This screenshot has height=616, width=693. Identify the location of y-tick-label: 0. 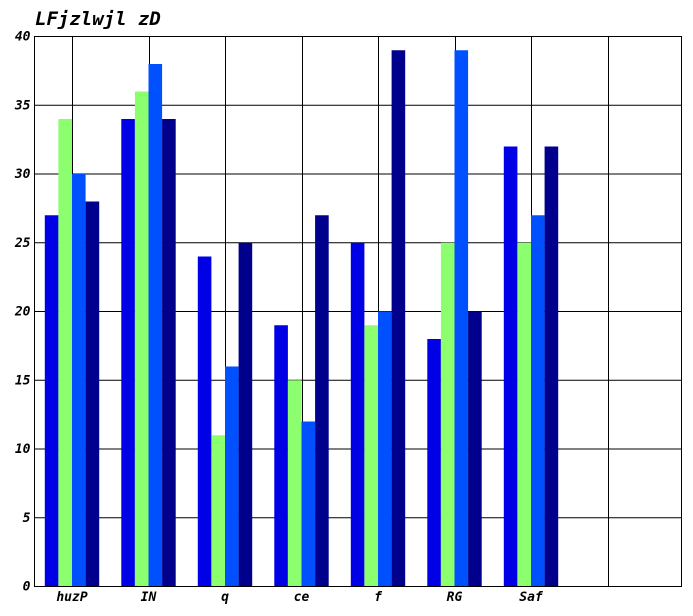
(27, 587).